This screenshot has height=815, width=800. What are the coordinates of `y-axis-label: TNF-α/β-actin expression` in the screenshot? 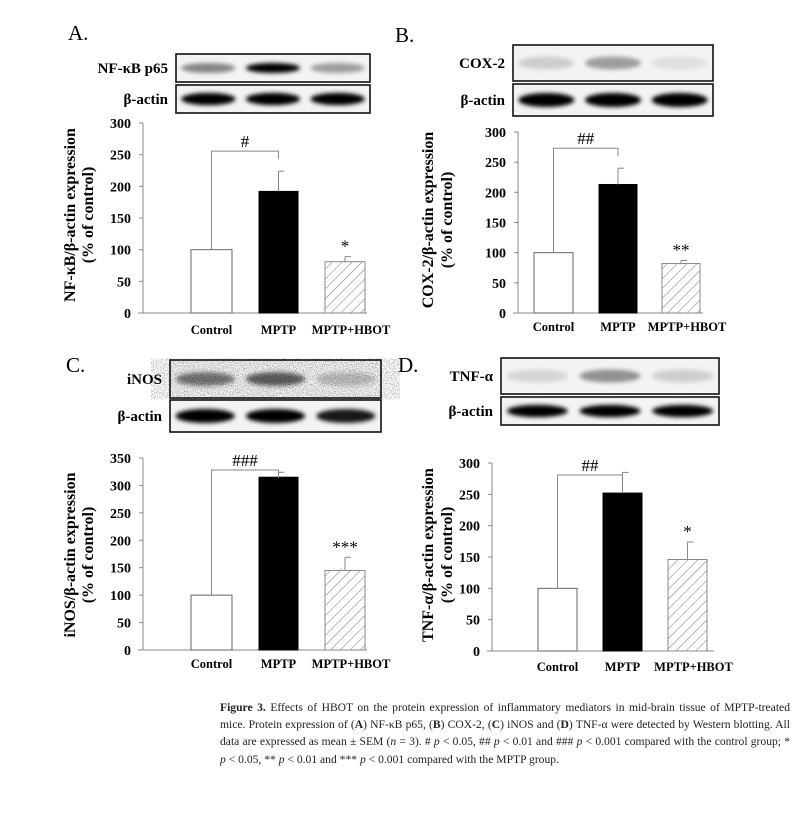 It's located at (428, 555).